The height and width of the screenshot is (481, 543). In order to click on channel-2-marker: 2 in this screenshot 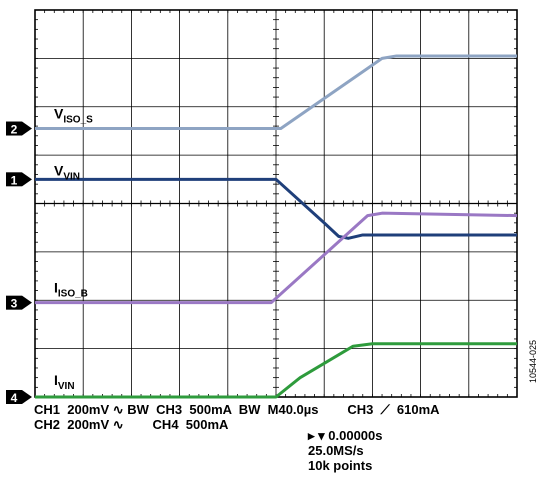, I will do `click(19, 129)`.